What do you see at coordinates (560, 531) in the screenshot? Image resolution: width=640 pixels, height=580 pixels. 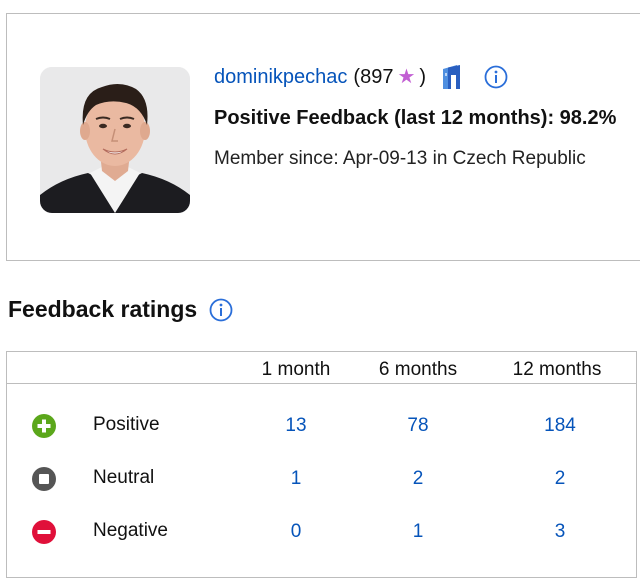 I see `negative-12-months-count: 3` at bounding box center [560, 531].